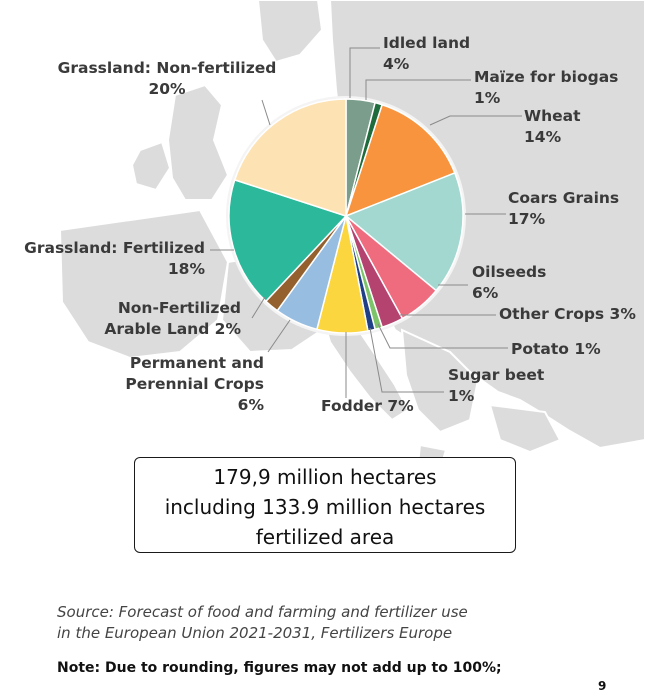  I want to click on label-line: Perennial Crops, so click(194, 384).